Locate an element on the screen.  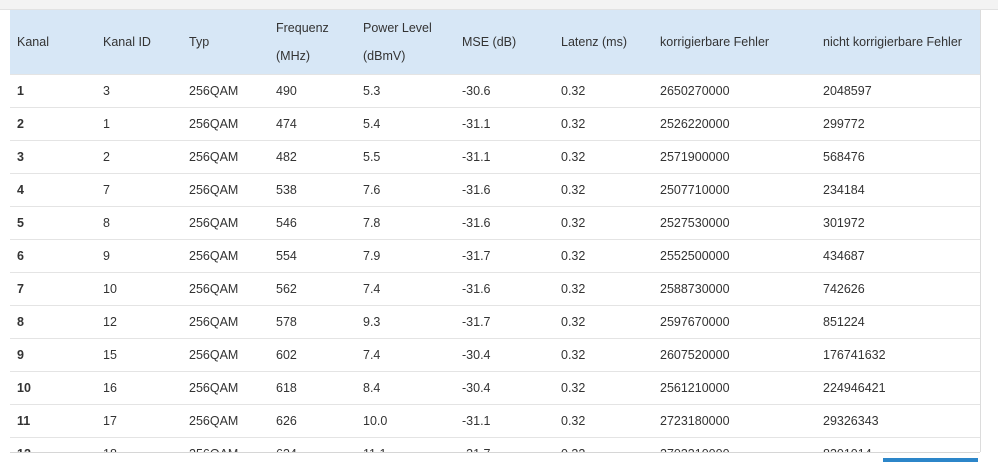
table-cell: 11 is located at coordinates (53, 421).